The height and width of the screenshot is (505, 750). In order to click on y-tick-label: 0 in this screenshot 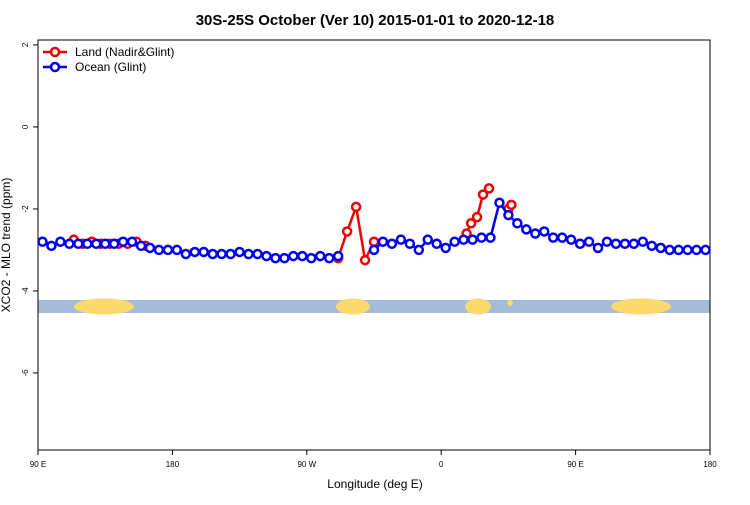, I will do `click(25, 126)`.